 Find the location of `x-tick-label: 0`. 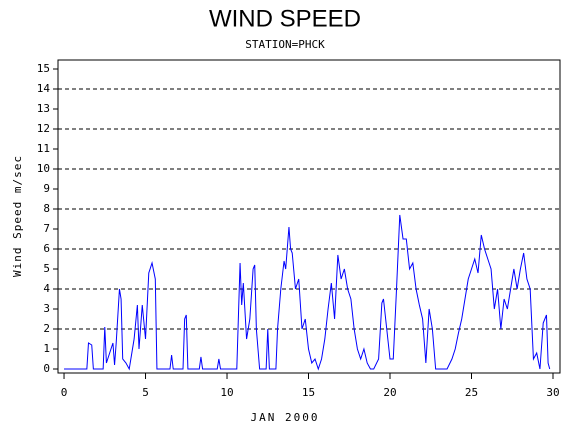

x-tick-label: 0 is located at coordinates (64, 392).